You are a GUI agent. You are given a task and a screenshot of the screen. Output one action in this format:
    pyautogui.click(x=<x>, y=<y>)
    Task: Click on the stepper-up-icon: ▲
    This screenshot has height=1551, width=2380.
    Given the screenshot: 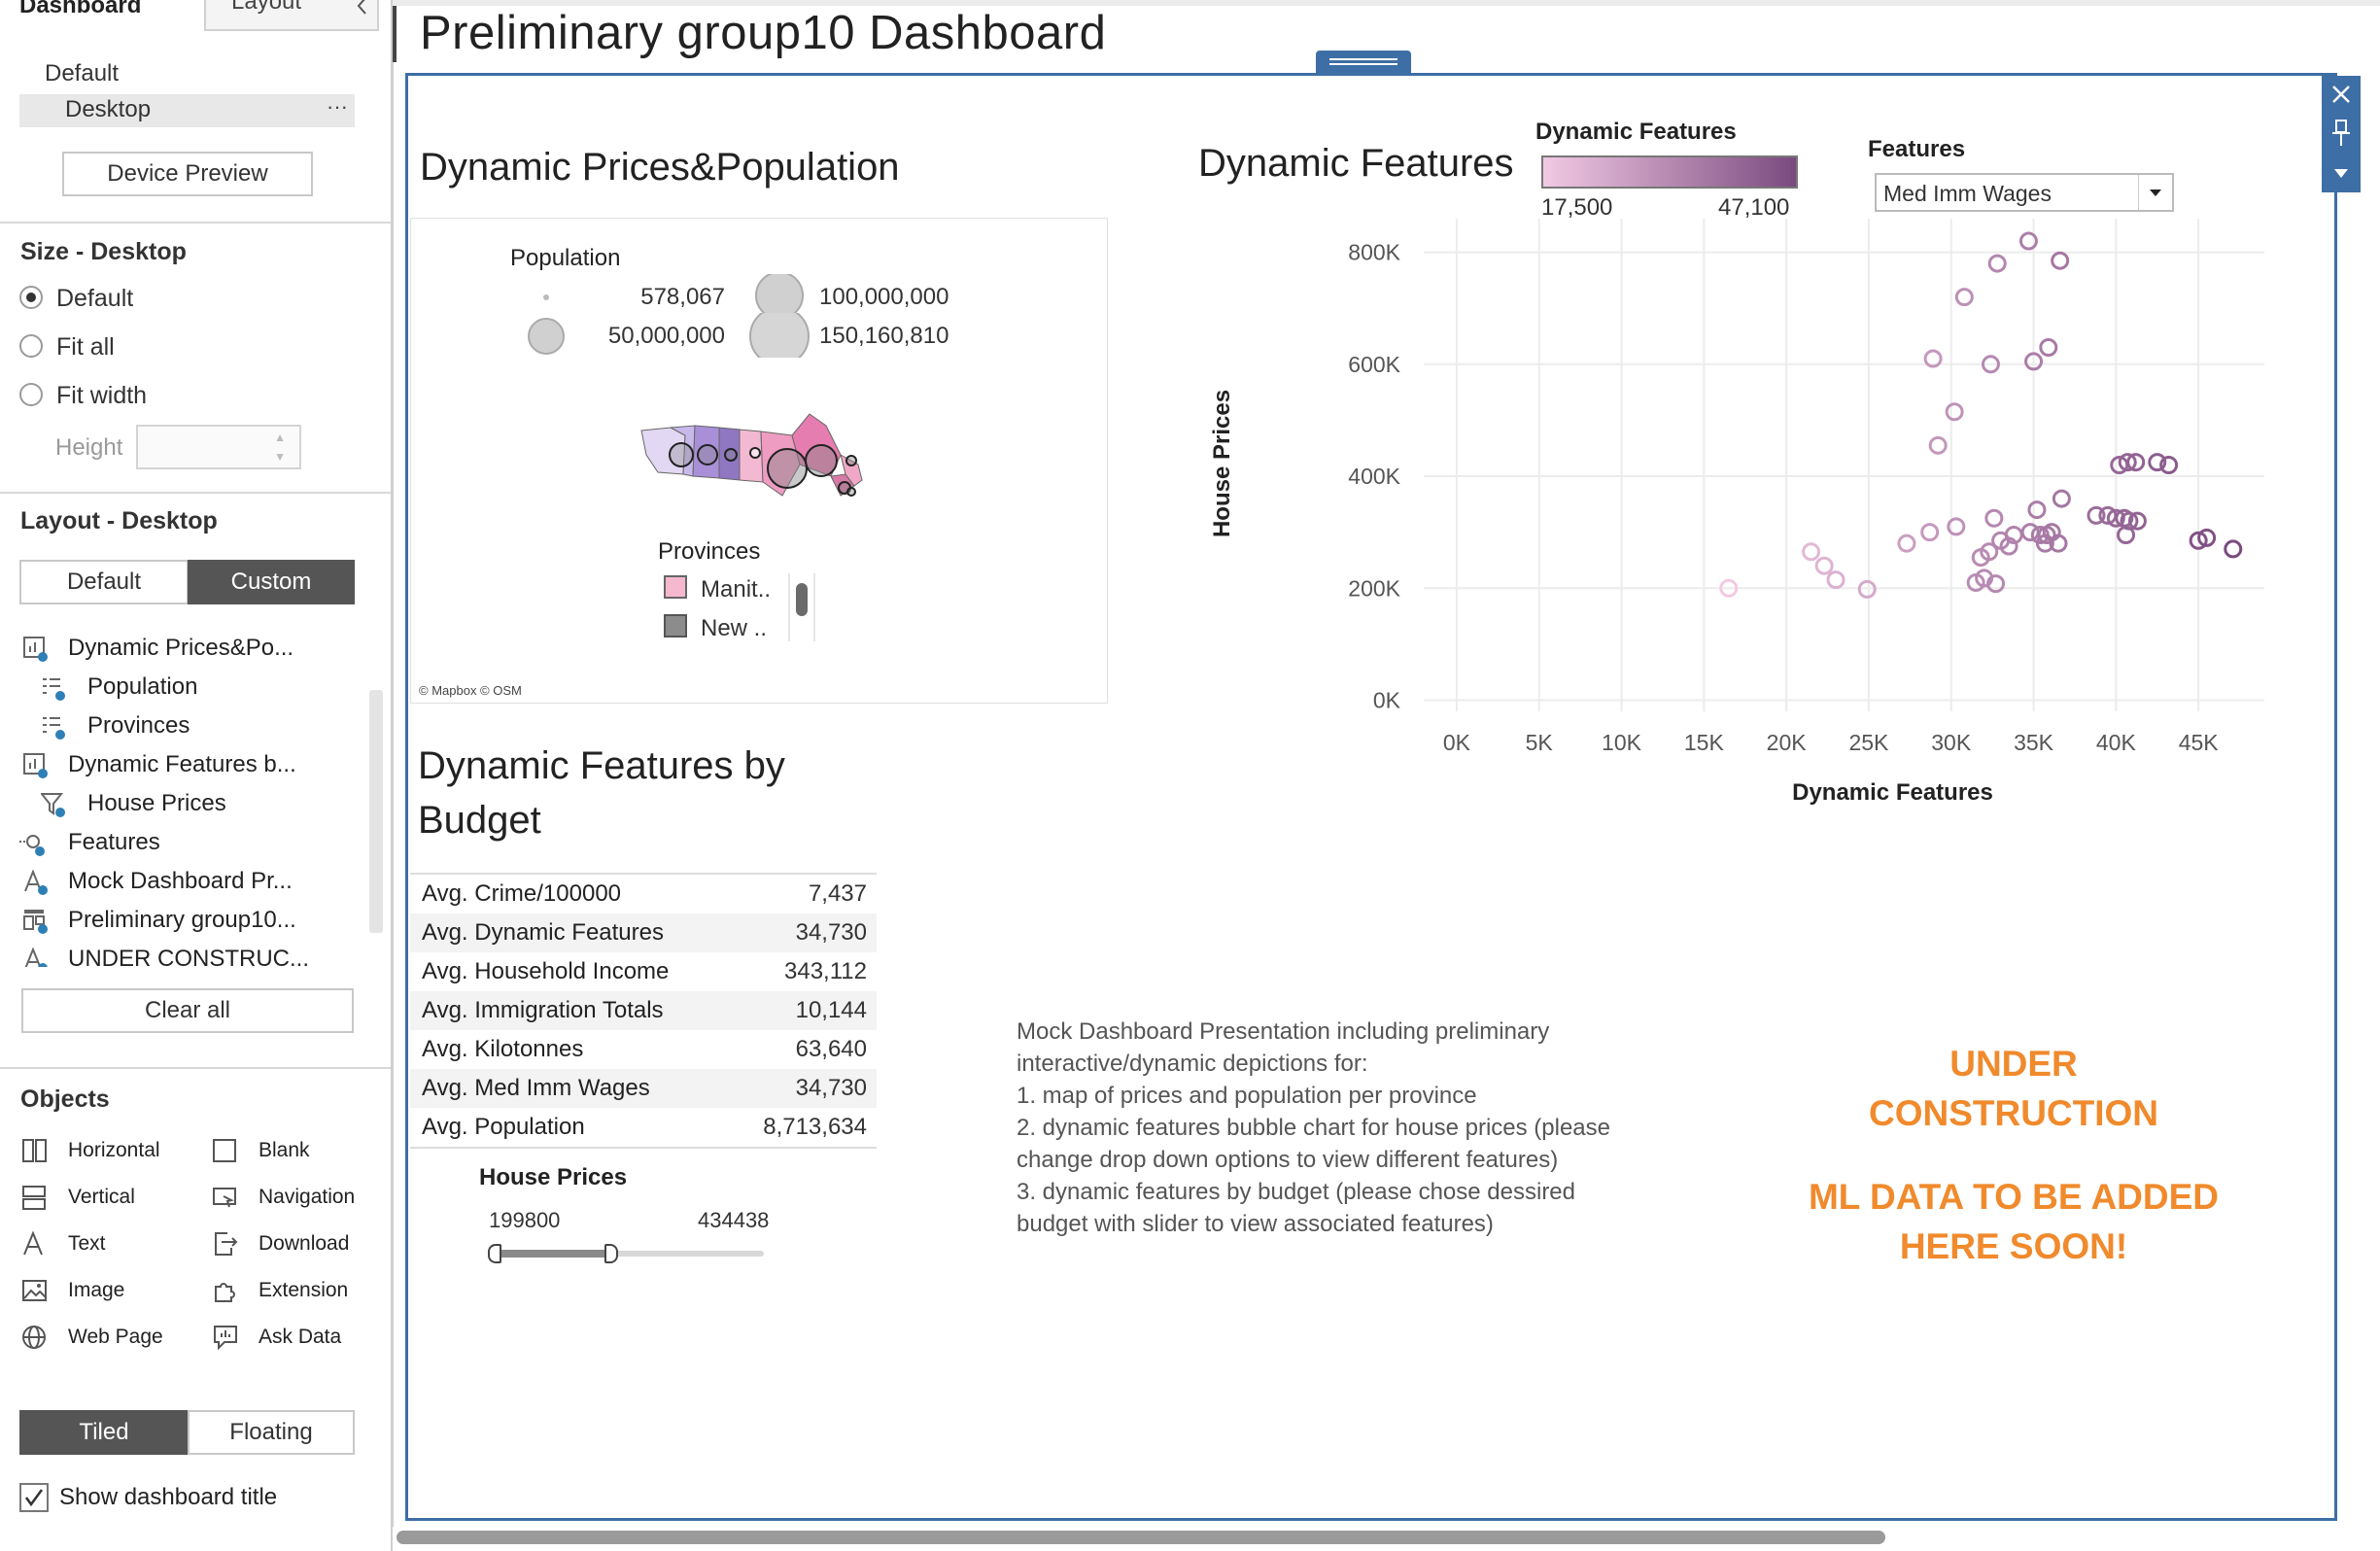 What is the action you would take?
    pyautogui.click(x=280, y=437)
    